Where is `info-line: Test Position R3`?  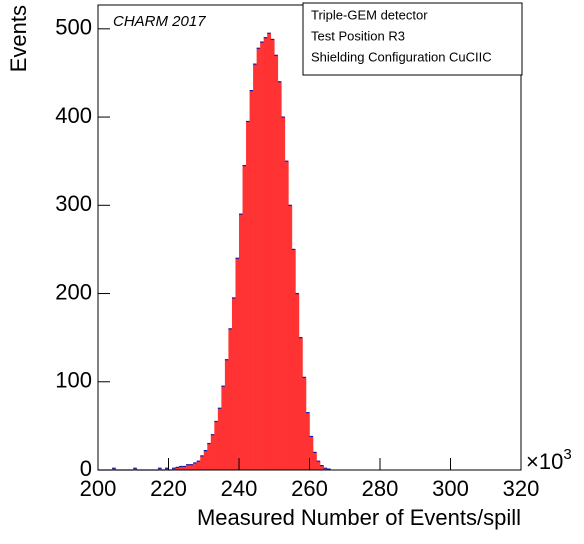
info-line: Test Position R3 is located at coordinates (358, 35).